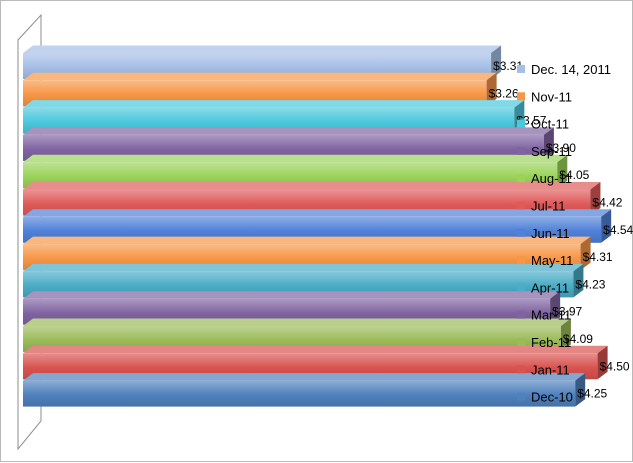  I want to click on value-label-2: $3.26, so click(504, 93).